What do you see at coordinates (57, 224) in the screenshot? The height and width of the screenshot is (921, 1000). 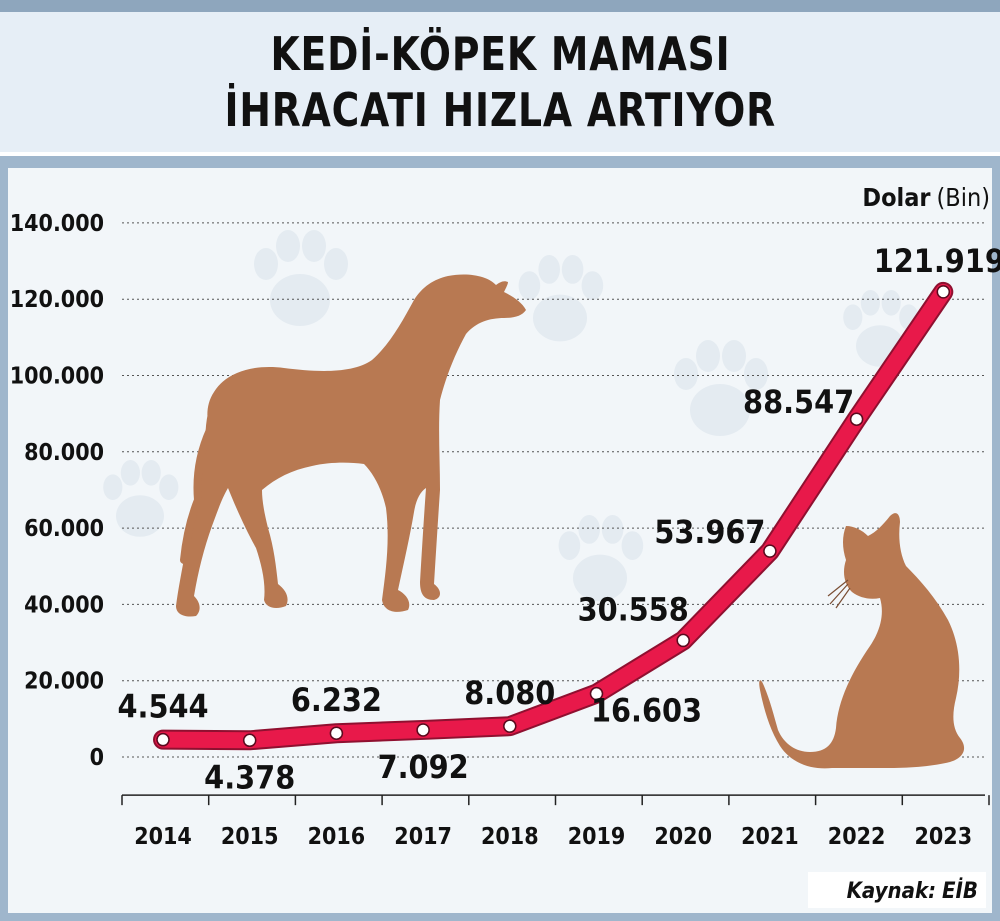 I see `y-tick-label: 140.000` at bounding box center [57, 224].